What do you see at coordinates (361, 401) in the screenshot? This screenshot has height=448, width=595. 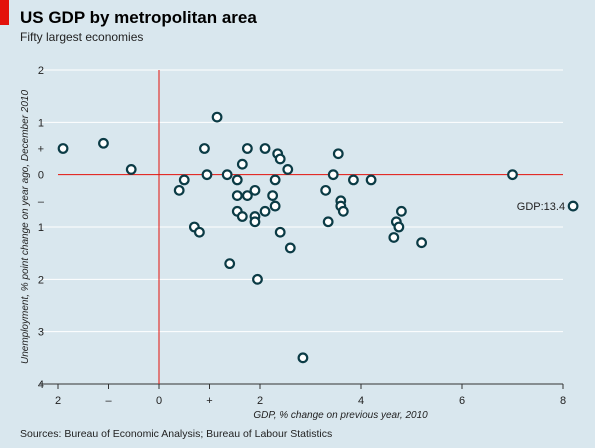 I see `x-tick-label: 4` at bounding box center [361, 401].